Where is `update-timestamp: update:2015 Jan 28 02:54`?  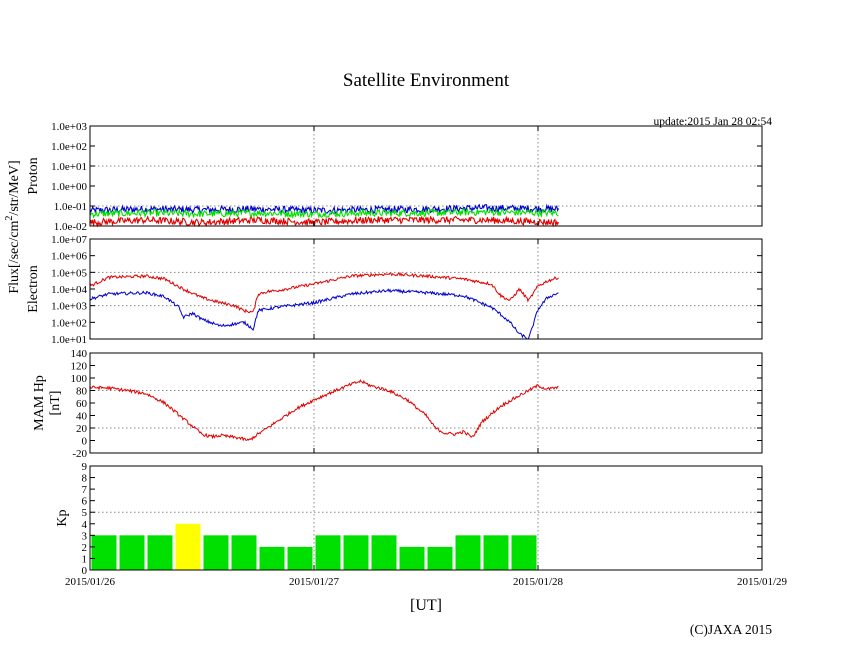 update-timestamp: update:2015 Jan 28 02:54 is located at coordinates (713, 122).